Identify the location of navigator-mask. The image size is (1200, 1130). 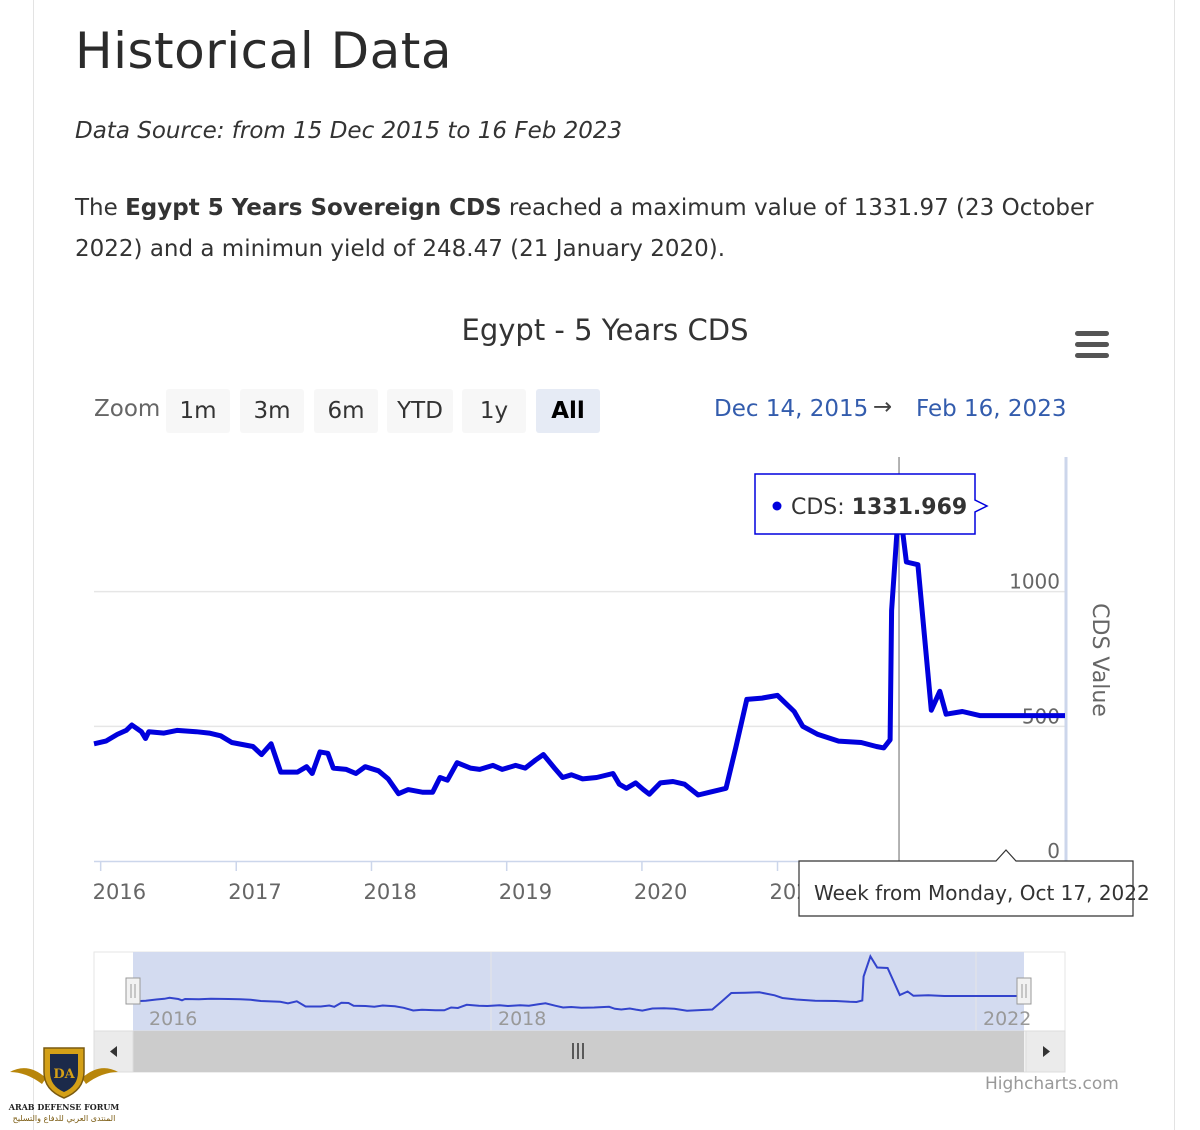
(578, 991).